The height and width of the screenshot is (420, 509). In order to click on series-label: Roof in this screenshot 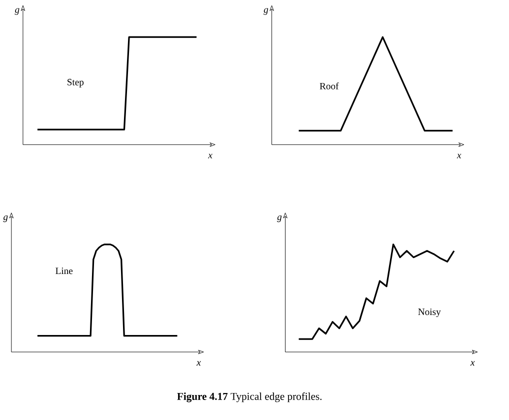, I will do `click(329, 86)`.